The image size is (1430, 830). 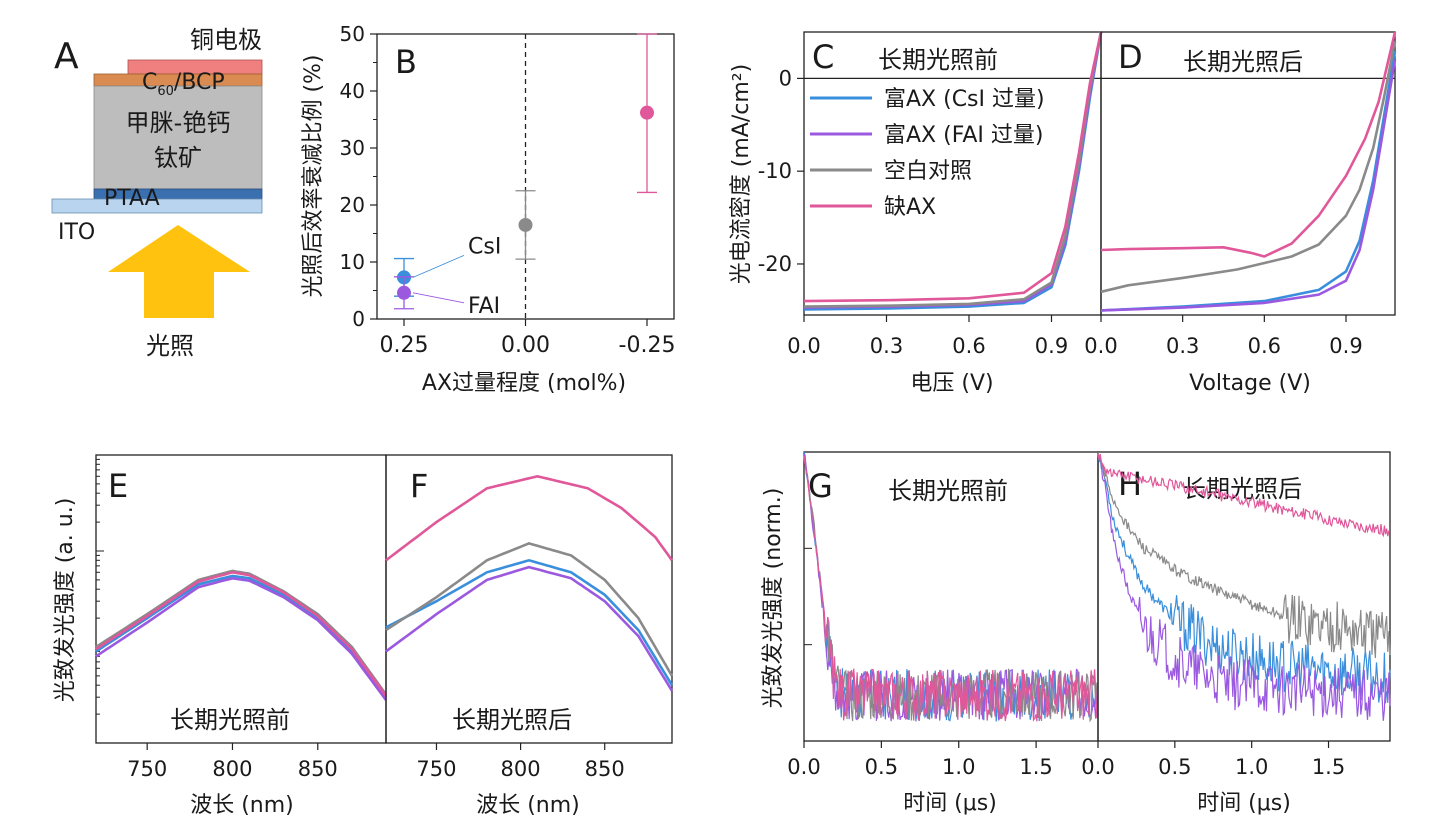 What do you see at coordinates (1174, 767) in the screenshot?
I see `xtick-label: 0.5` at bounding box center [1174, 767].